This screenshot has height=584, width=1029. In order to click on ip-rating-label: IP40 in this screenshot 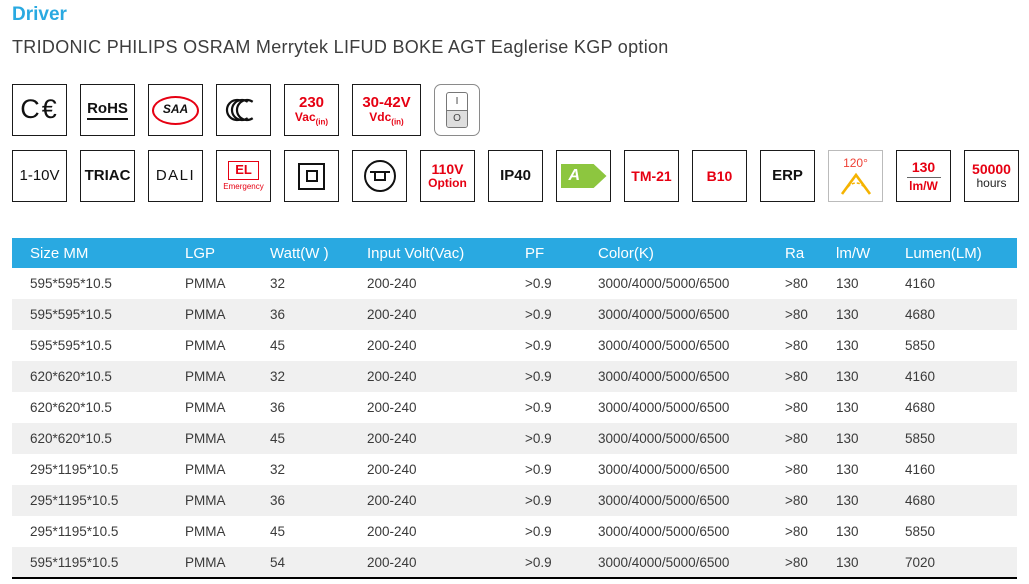, I will do `click(515, 176)`.